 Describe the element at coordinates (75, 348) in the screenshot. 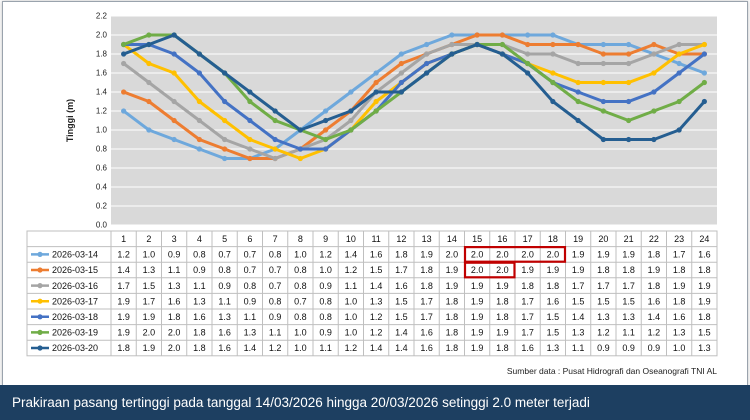

I see `legend-entry: 2026-03-20` at that location.